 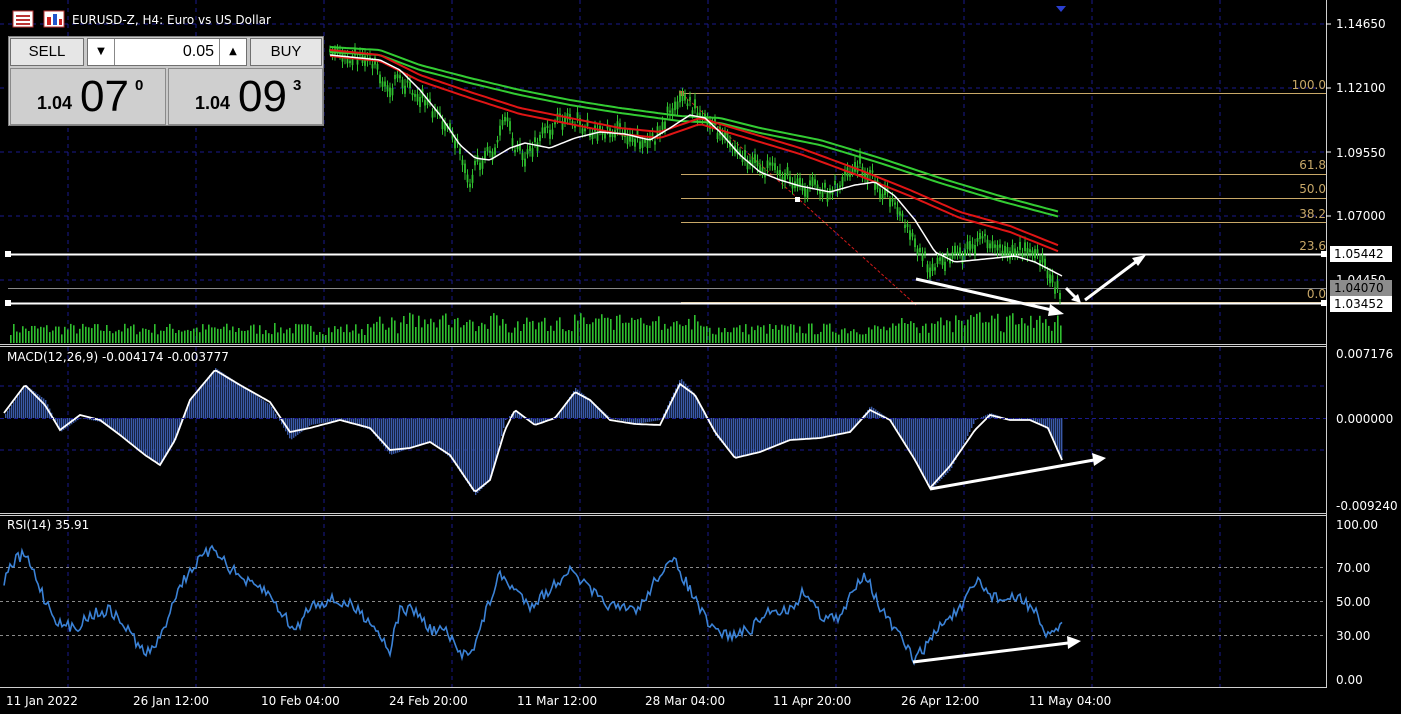 What do you see at coordinates (167, 52) in the screenshot?
I see `lot-size-field: ▼ 0.05 ▲` at bounding box center [167, 52].